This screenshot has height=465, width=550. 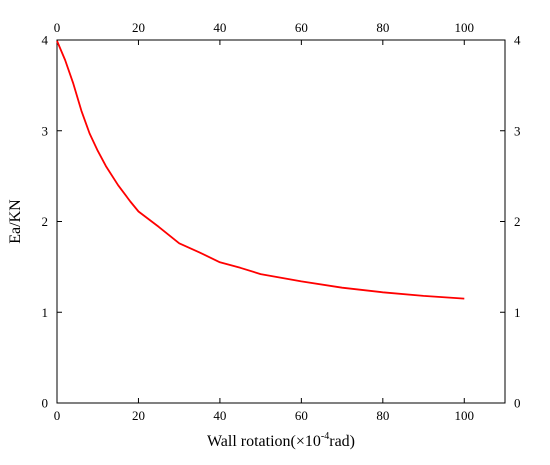 I want to click on x-tick-label-top: 20, so click(x=138, y=27).